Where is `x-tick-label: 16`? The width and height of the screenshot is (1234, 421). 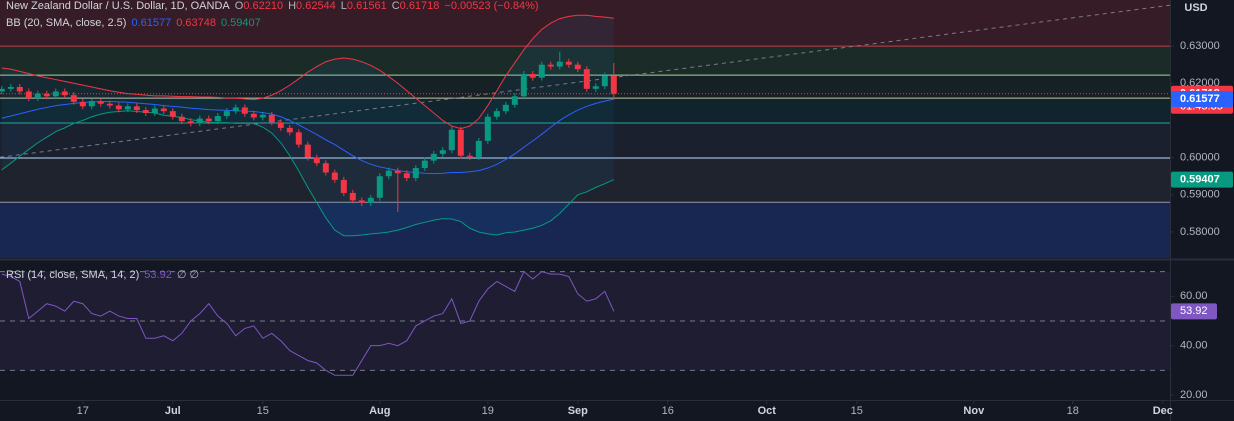 x-tick-label: 16 is located at coordinates (668, 411).